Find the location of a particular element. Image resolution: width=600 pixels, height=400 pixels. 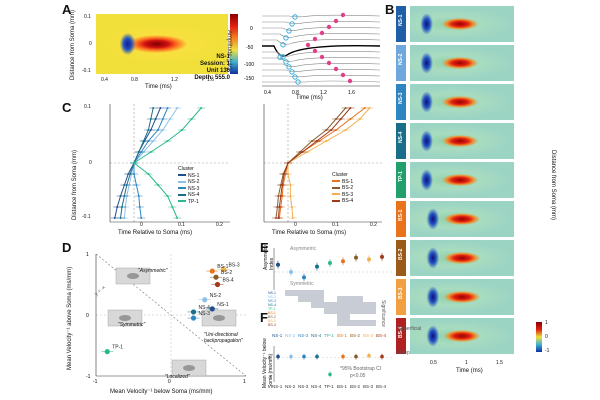

panel-a-right-xtick-1: 0.4 is located at coordinates (267, 93).